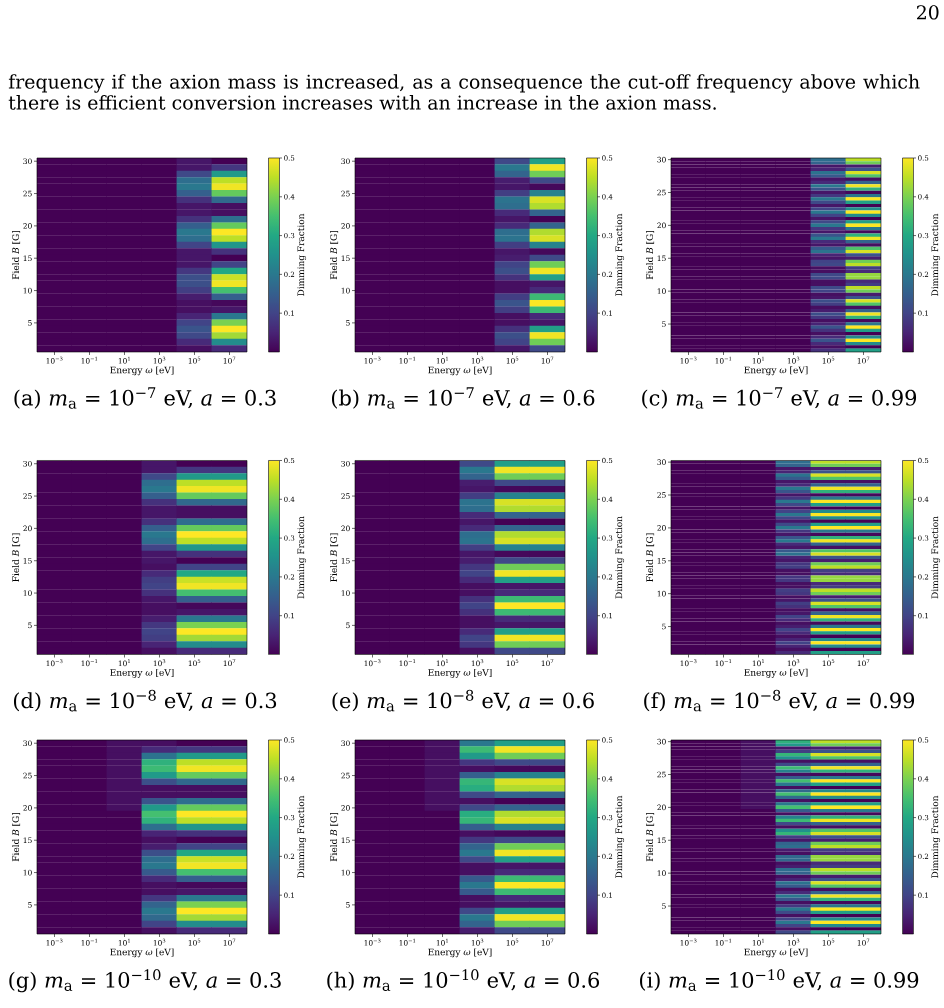 This screenshot has height=1008, width=944. What do you see at coordinates (927, 12) in the screenshot?
I see `text: 20` at bounding box center [927, 12].